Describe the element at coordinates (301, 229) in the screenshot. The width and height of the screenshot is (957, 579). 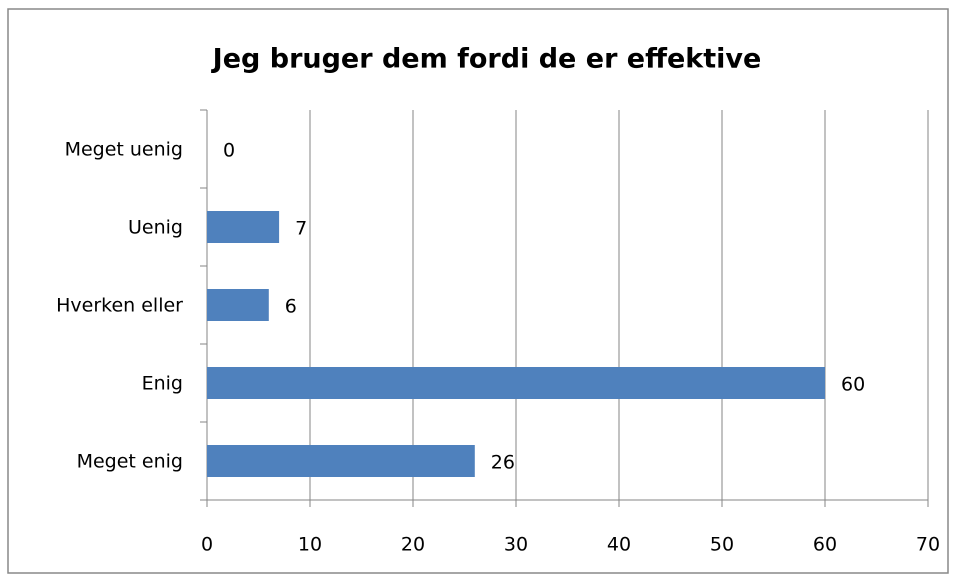
I see `data-label: 7` at that location.